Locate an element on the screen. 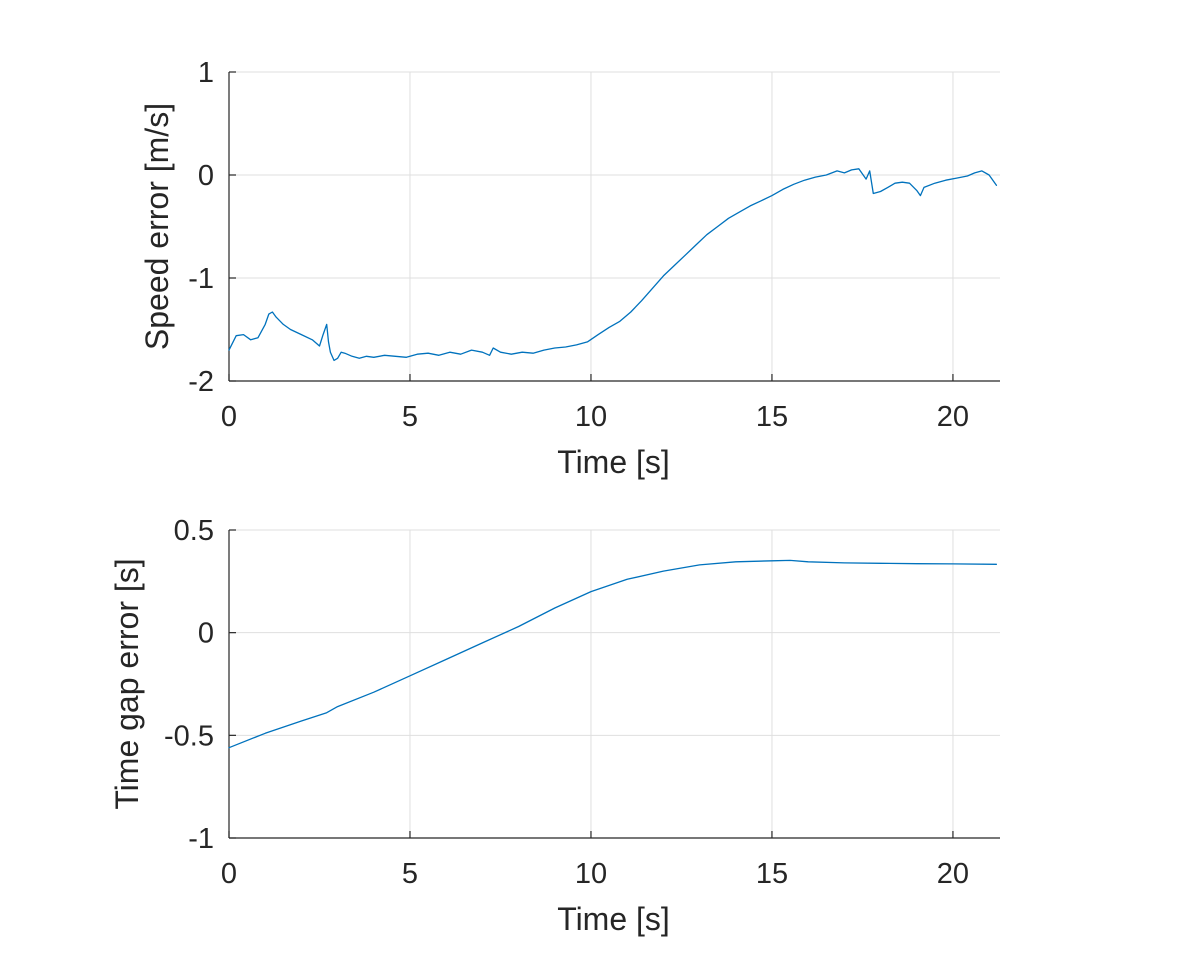 Image resolution: width=1196 pixels, height=963 pixels. time-gap-error-x-tick-label-4: 20 is located at coordinates (953, 874).